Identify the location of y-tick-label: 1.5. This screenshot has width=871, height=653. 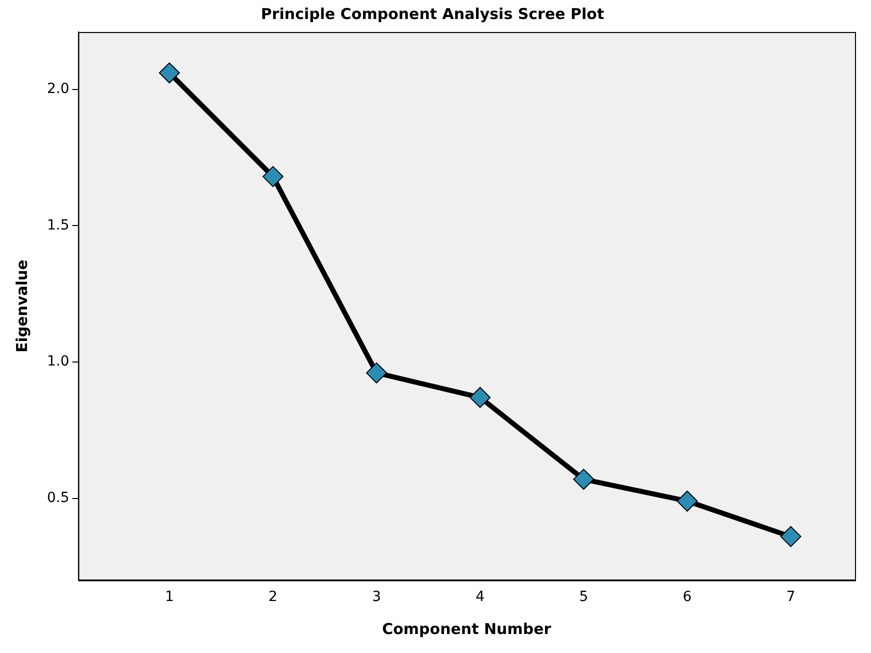
(58, 225).